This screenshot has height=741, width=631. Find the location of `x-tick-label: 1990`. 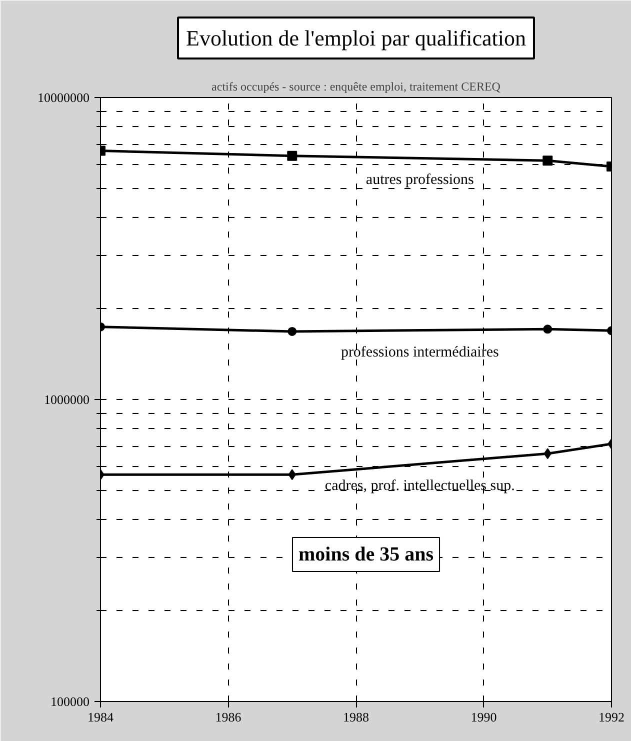

x-tick-label: 1990 is located at coordinates (483, 717).